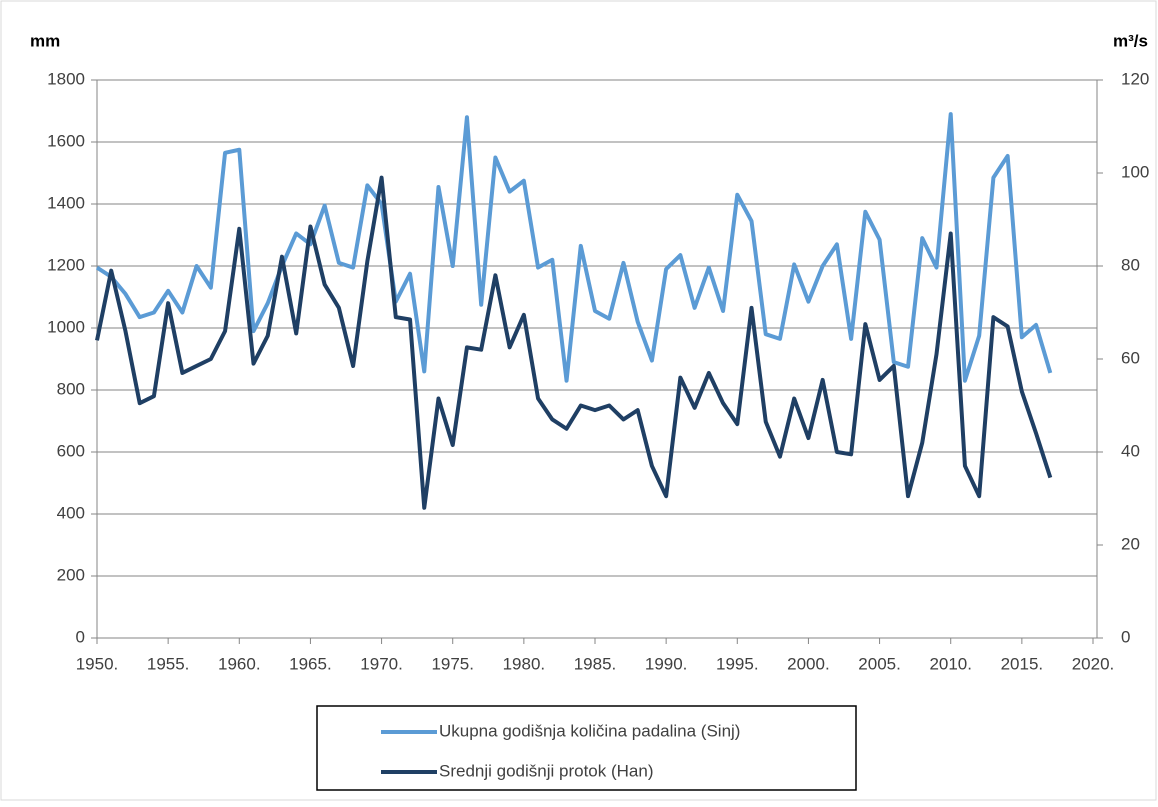 The image size is (1158, 807). I want to click on y2-tick-label: 60, so click(1130, 357).